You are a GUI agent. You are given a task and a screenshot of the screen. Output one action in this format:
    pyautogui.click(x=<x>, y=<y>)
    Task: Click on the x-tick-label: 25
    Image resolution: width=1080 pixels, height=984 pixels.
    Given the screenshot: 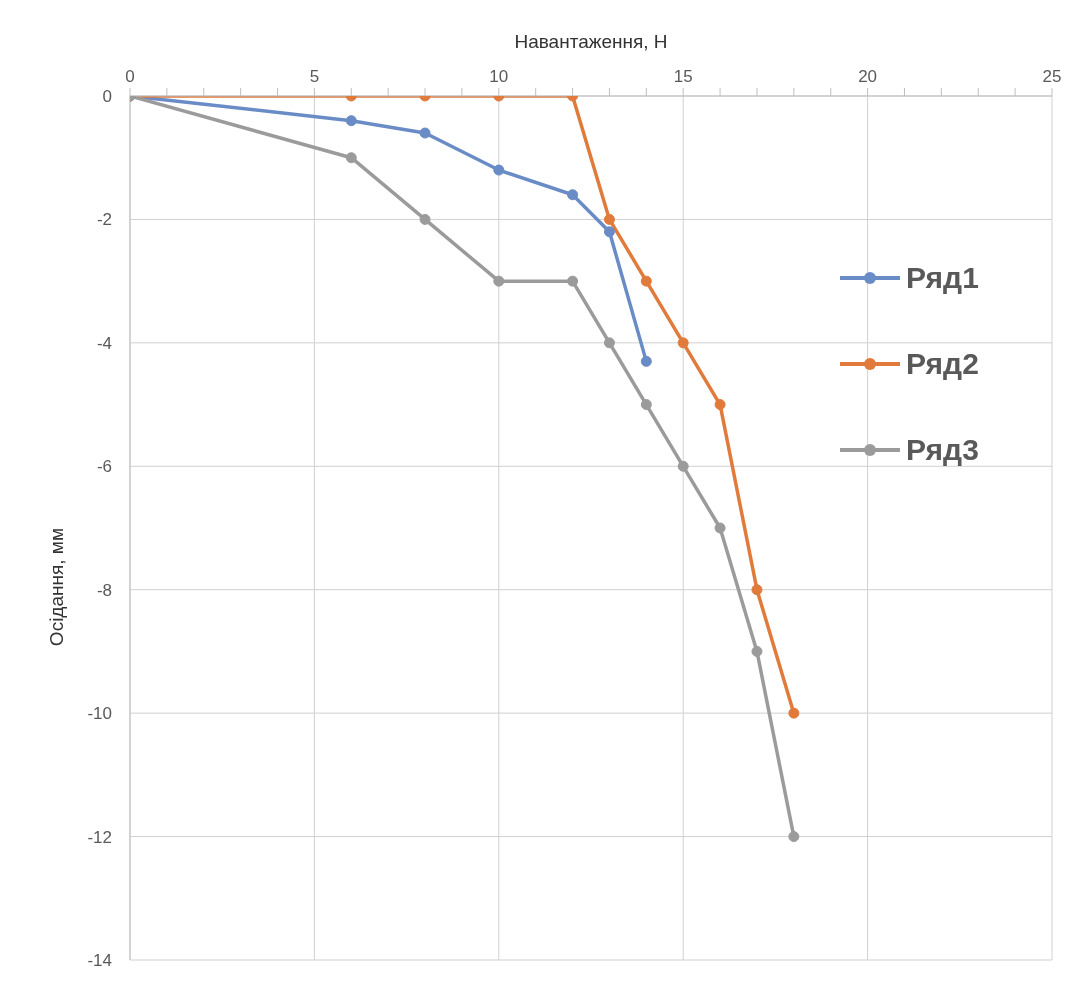 What is the action you would take?
    pyautogui.click(x=1052, y=76)
    